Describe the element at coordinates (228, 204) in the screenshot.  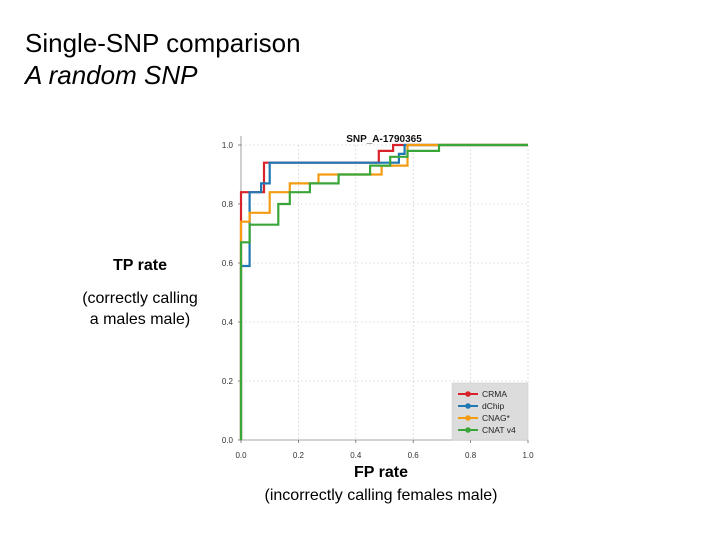
I see `y-tick-label: 0.8` at that location.